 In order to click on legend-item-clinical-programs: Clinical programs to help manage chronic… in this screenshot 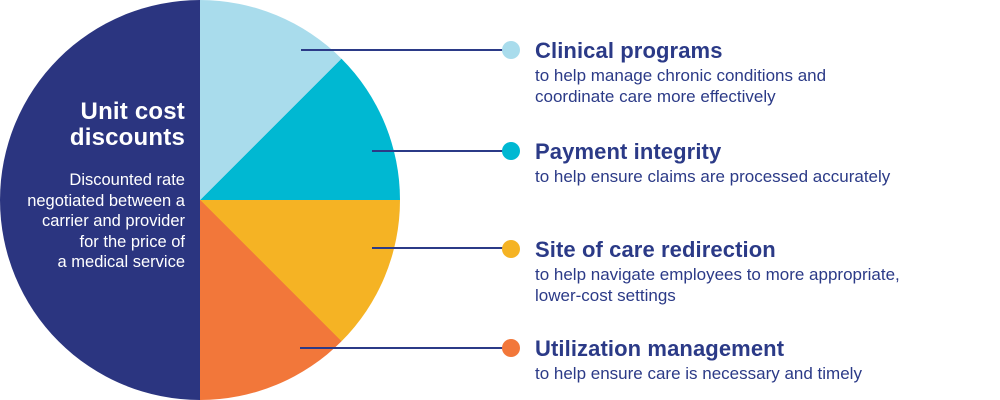, I will do `click(755, 72)`.